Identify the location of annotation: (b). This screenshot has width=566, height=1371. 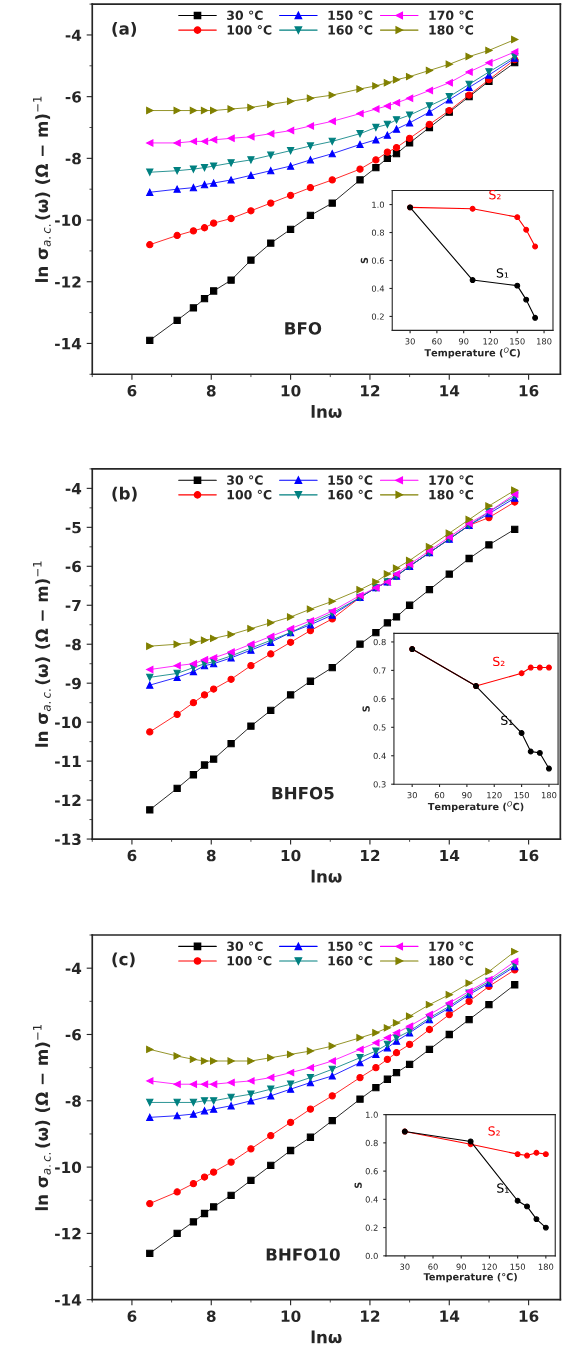
(124, 494).